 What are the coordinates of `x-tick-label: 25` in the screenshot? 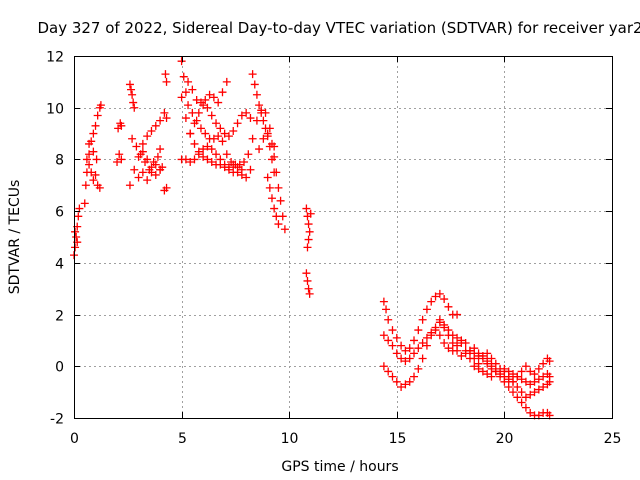 It's located at (613, 439).